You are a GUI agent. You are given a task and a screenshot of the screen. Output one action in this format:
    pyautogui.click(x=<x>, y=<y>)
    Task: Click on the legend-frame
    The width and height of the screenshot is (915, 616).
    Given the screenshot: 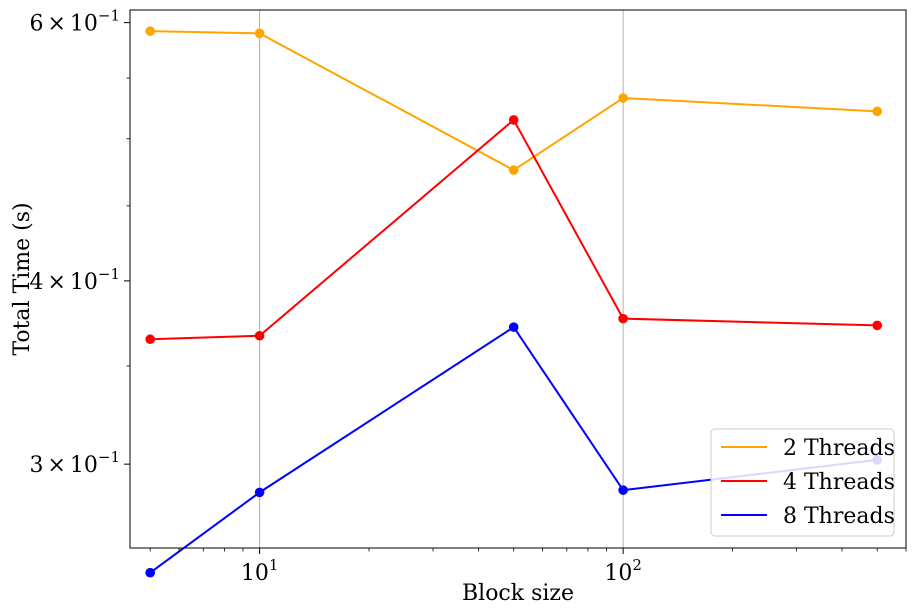 What is the action you would take?
    pyautogui.click(x=802, y=482)
    